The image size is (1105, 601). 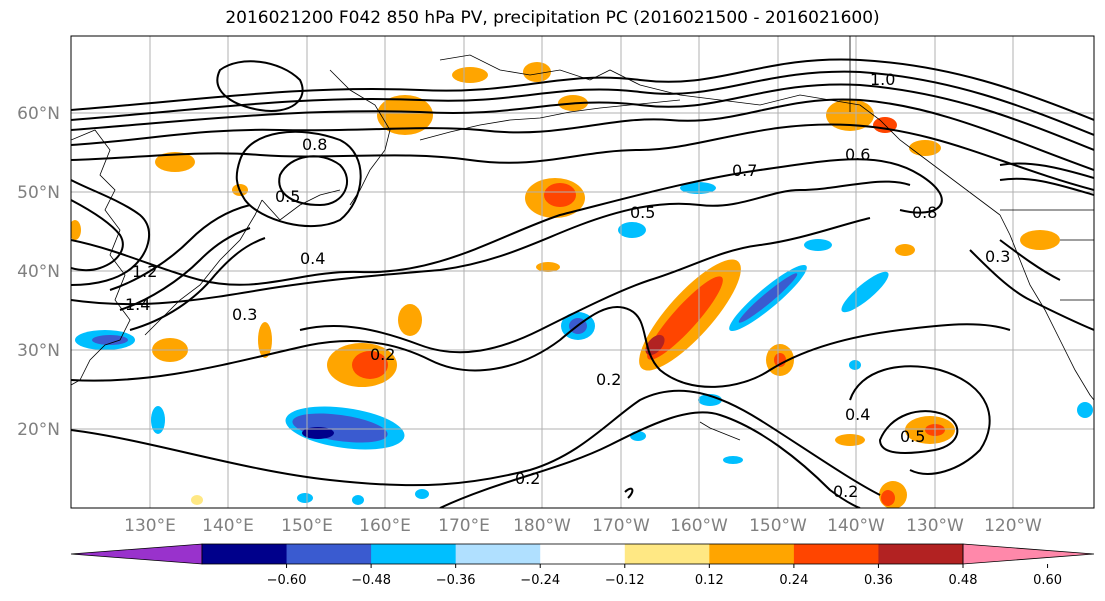 What do you see at coordinates (144, 271) in the screenshot?
I see `contour-label: 1.2` at bounding box center [144, 271].